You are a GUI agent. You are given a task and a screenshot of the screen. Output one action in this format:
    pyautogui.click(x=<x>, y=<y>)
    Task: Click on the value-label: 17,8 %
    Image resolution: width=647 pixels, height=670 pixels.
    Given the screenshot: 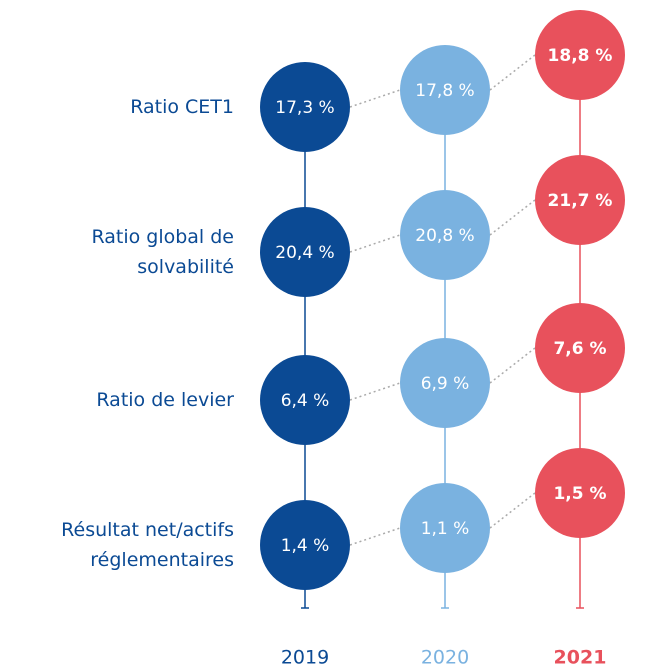 What is the action you would take?
    pyautogui.click(x=444, y=91)
    